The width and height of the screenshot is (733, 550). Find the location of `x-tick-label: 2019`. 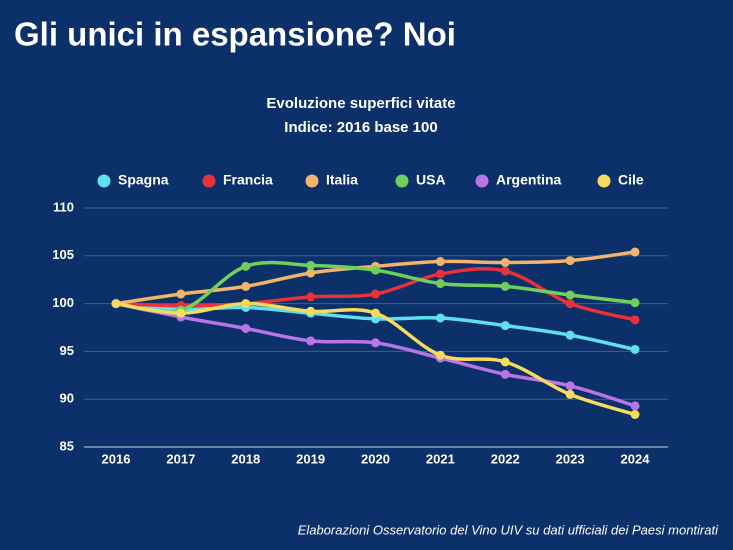

x-tick-label: 2019 is located at coordinates (310, 458).